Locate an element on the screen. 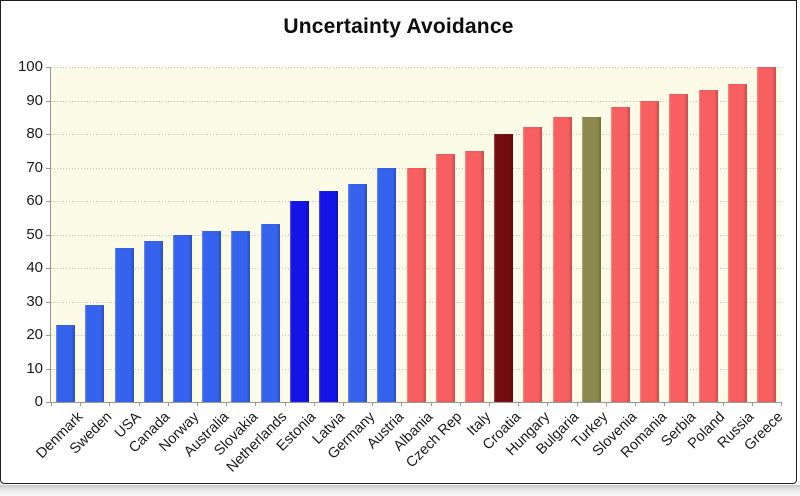  x-tick-estonia is located at coordinates (314, 404).